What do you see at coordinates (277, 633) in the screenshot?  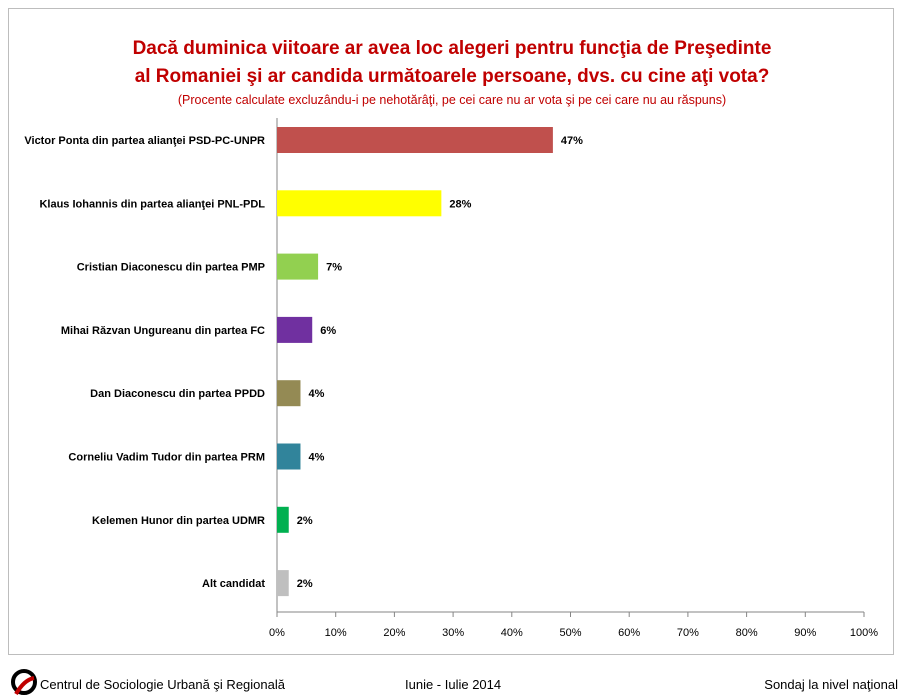 I see `x-tick-label: 0%` at bounding box center [277, 633].